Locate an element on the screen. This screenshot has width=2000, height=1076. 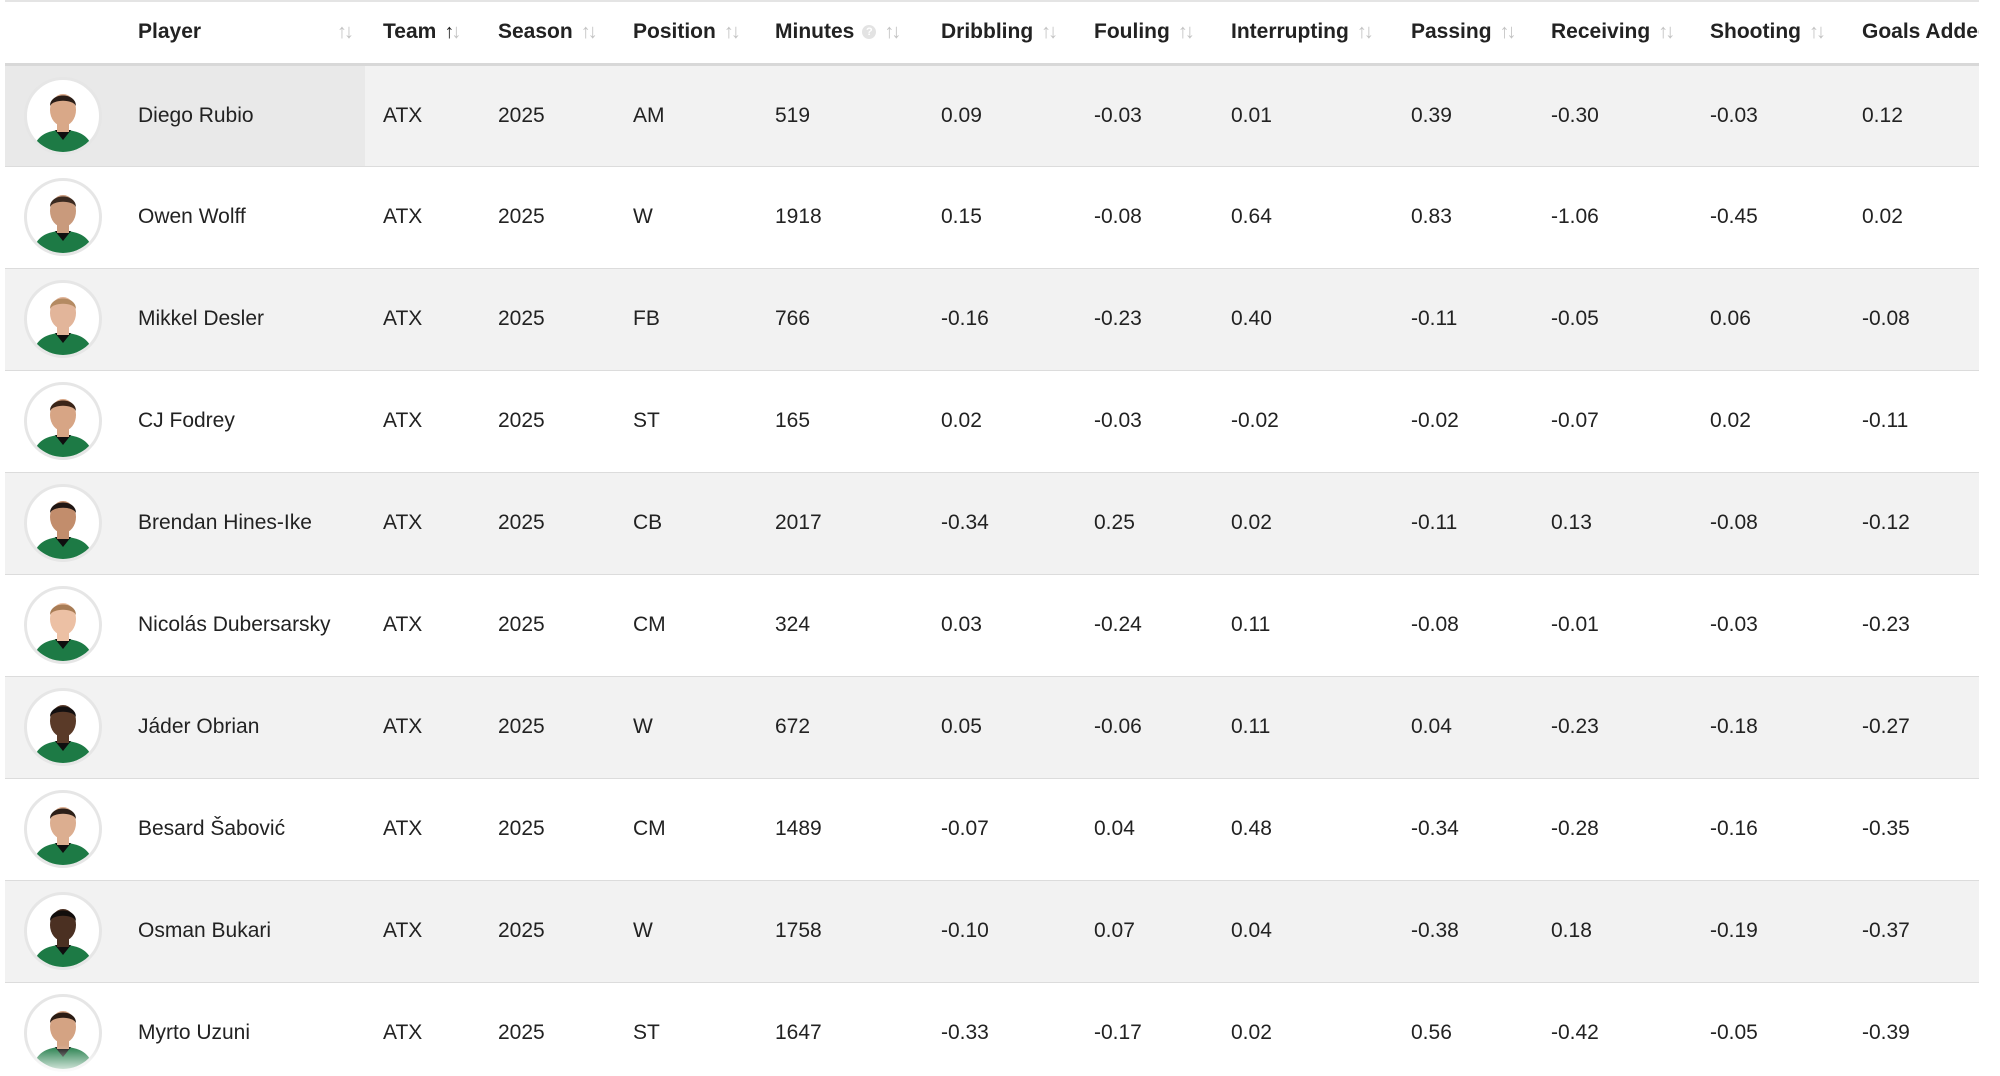
player-name-link: Myrto Uzuni is located at coordinates (194, 1032).